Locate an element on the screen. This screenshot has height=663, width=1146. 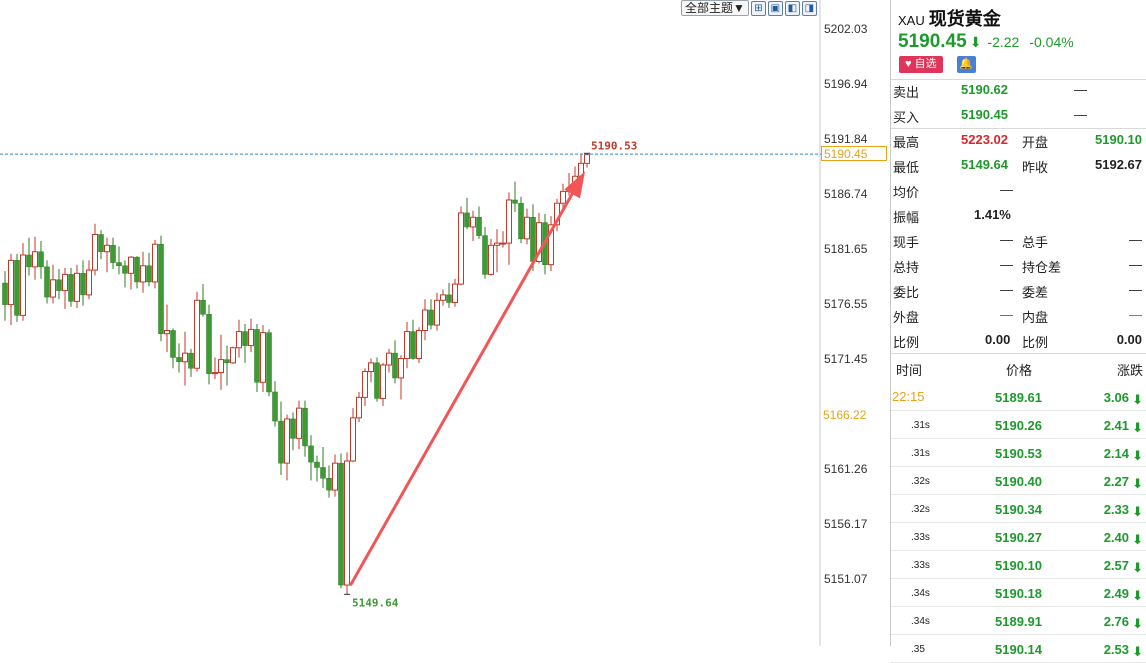
sell-label: 卖出 is located at coordinates (906, 92).